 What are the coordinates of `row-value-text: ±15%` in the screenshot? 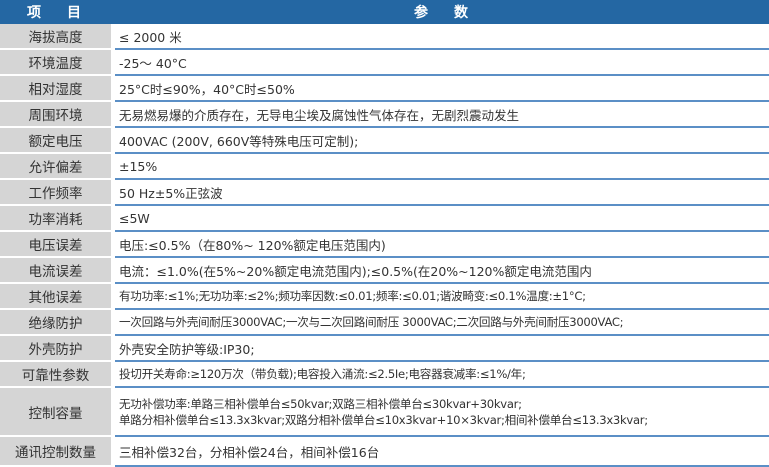 It's located at (138, 166).